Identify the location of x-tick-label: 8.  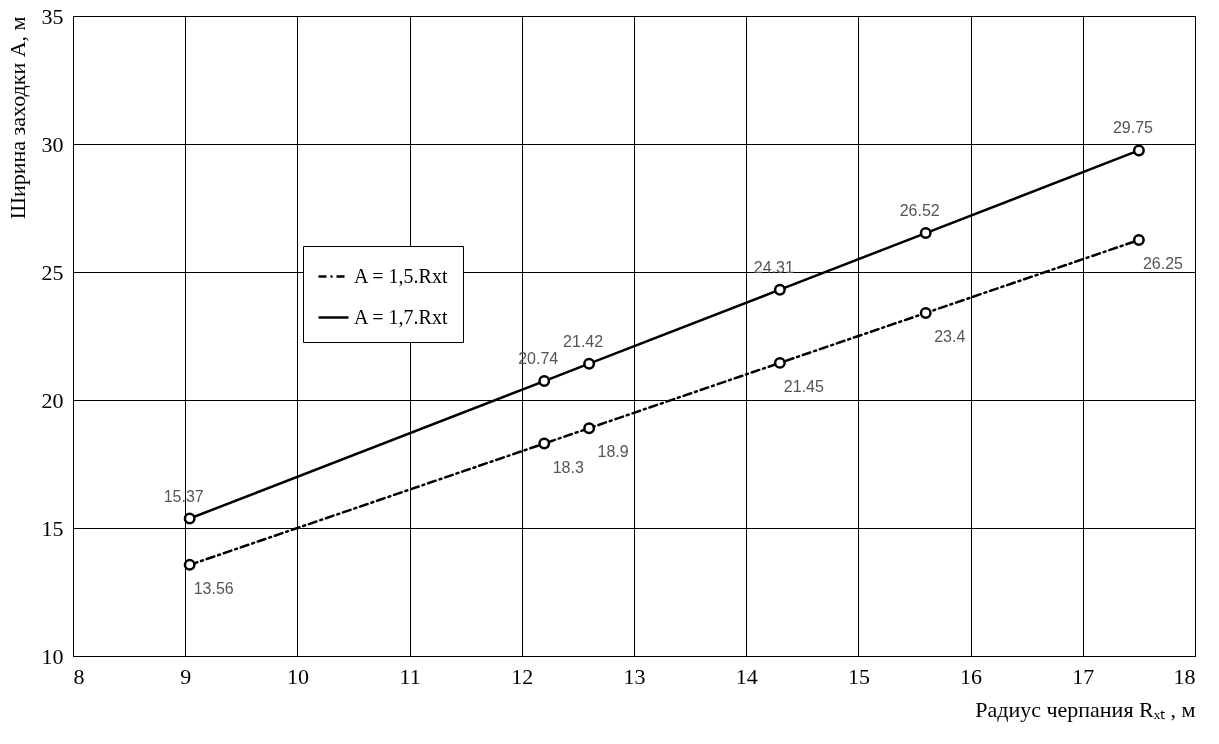
(79, 676).